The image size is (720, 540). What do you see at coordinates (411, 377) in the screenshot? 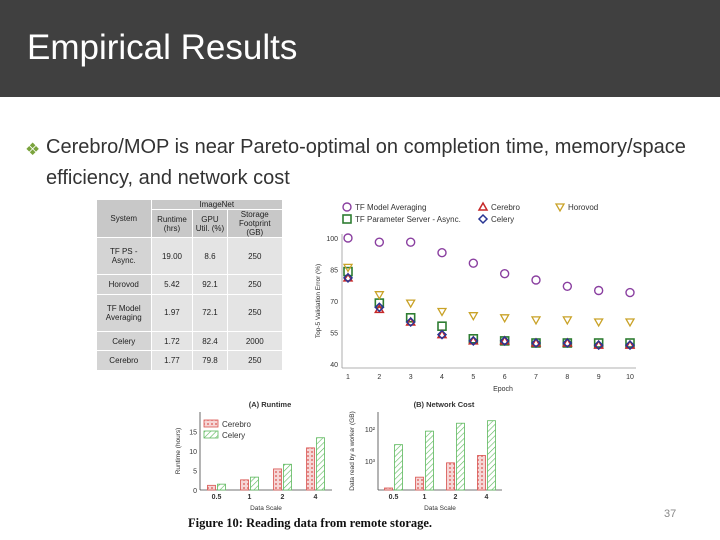
I see `x-tick-label: 3` at bounding box center [411, 377].